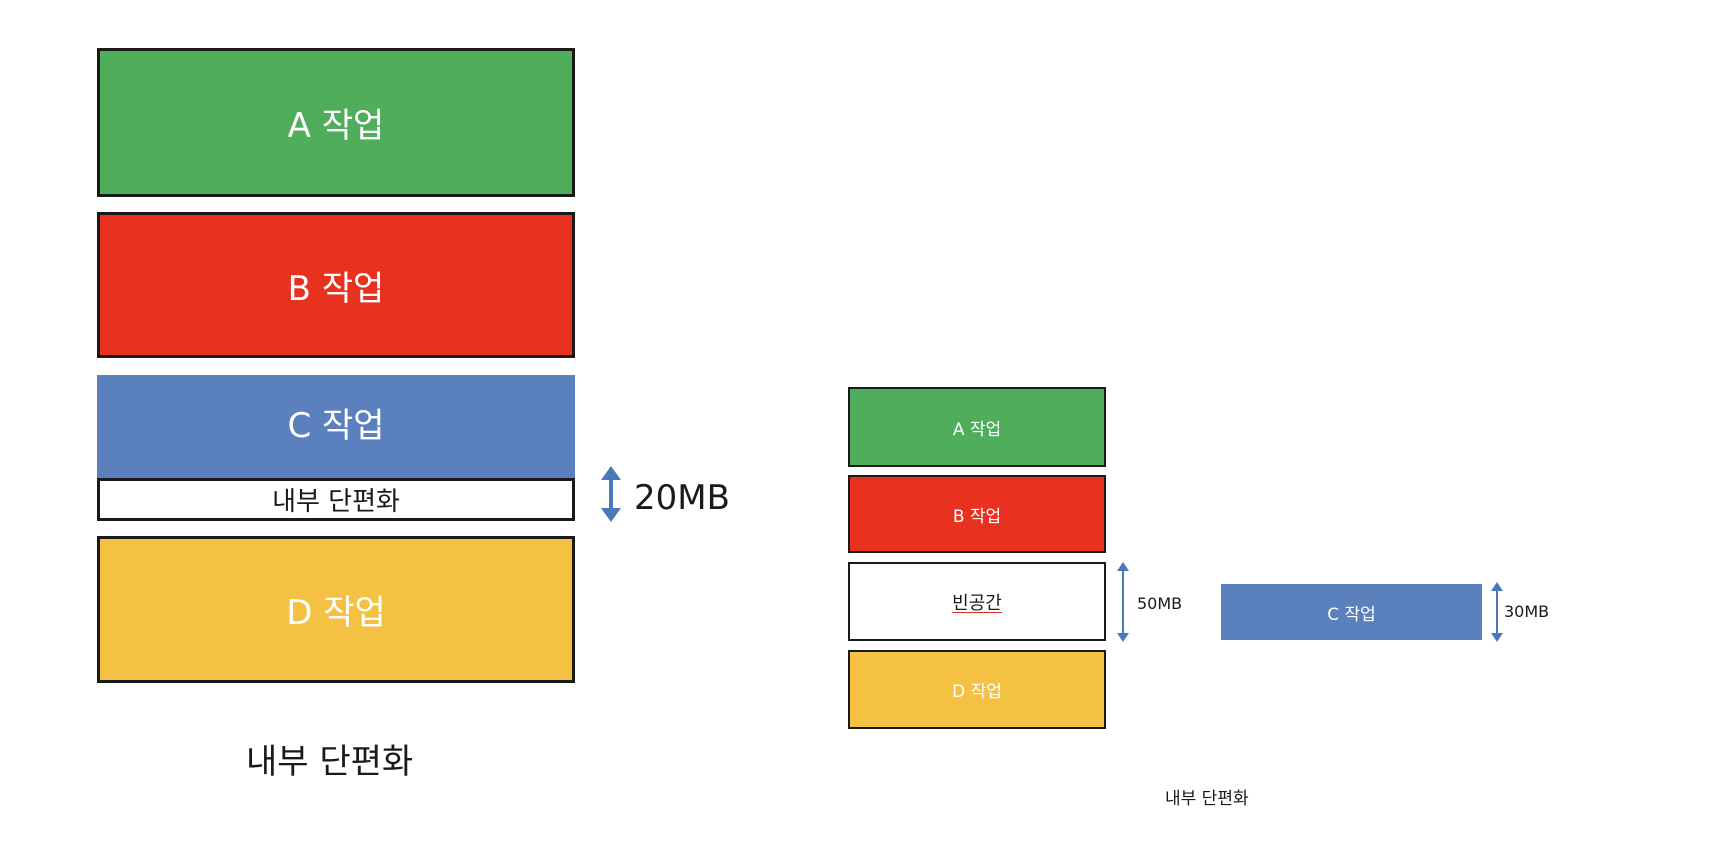 The image size is (1712, 850). What do you see at coordinates (1123, 602) in the screenshot?
I see `right-empty-size-arrow-icon` at bounding box center [1123, 602].